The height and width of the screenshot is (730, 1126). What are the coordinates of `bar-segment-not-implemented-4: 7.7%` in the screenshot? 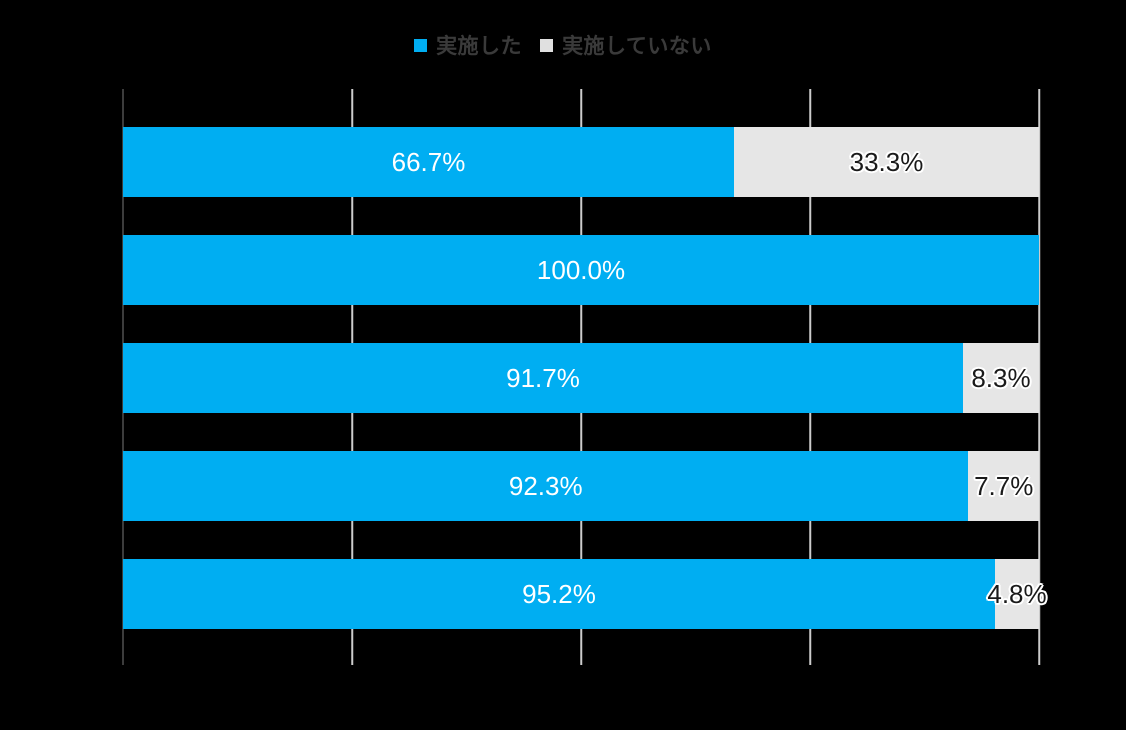 It's located at (1003, 486).